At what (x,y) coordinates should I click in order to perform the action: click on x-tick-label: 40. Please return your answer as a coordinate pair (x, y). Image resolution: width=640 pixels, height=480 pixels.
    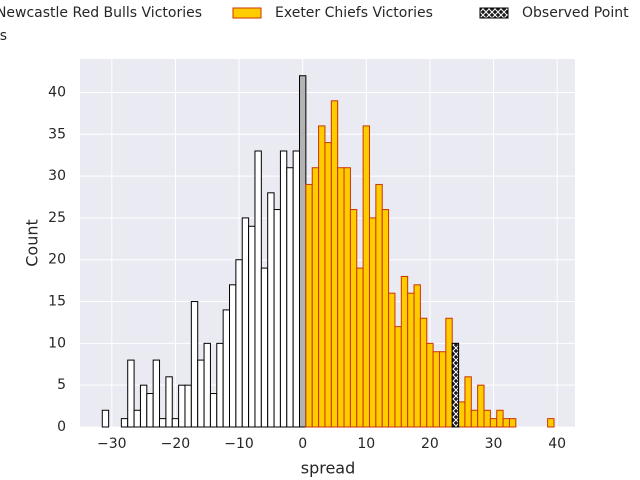
    Looking at the image, I should click on (557, 444).